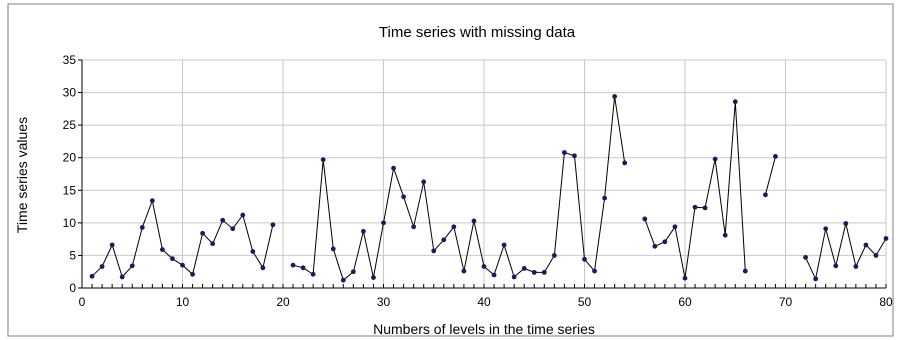 This screenshot has width=899, height=340. Describe the element at coordinates (22, 175) in the screenshot. I see `y-axis-label: Time series values` at that location.